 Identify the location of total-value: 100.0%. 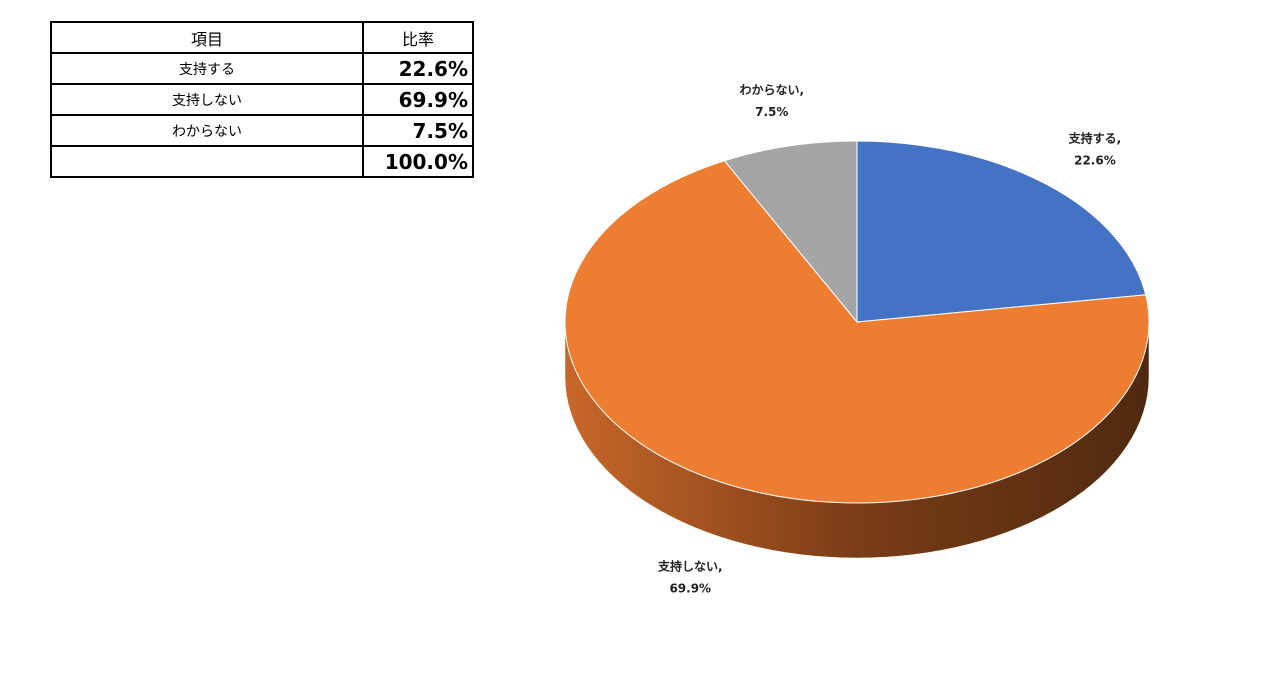
(418, 161).